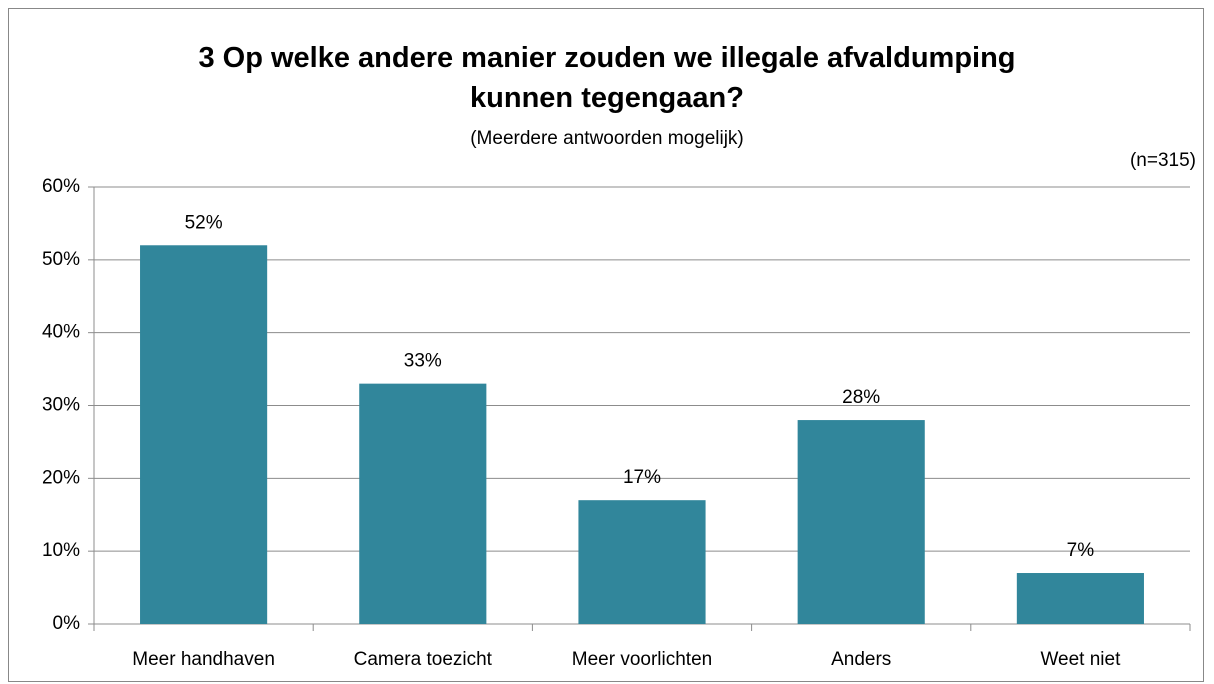  Describe the element at coordinates (1080, 659) in the screenshot. I see `x-tick-label: Weet niet` at that location.